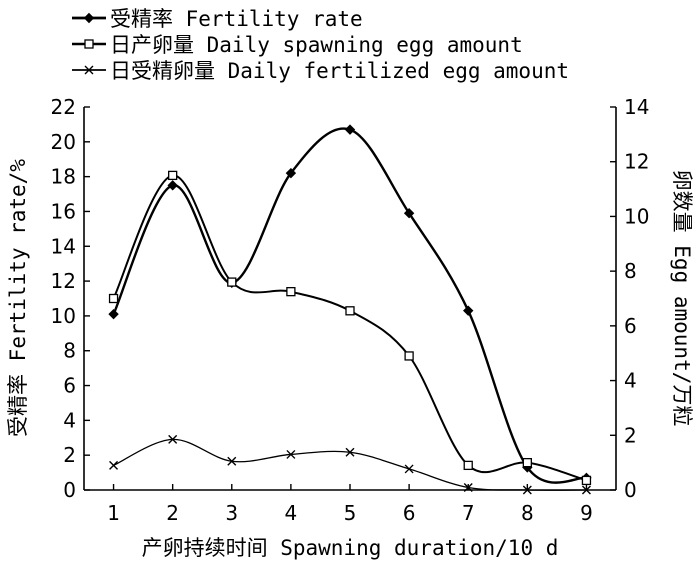  What do you see at coordinates (468, 513) in the screenshot?
I see `x-tick-label: 7` at bounding box center [468, 513].